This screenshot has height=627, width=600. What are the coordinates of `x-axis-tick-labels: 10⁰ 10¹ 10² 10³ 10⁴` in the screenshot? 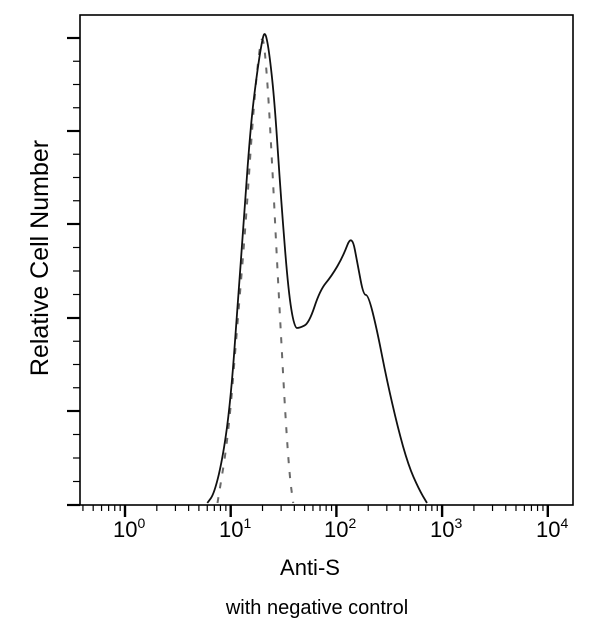 It's located at (340, 528).